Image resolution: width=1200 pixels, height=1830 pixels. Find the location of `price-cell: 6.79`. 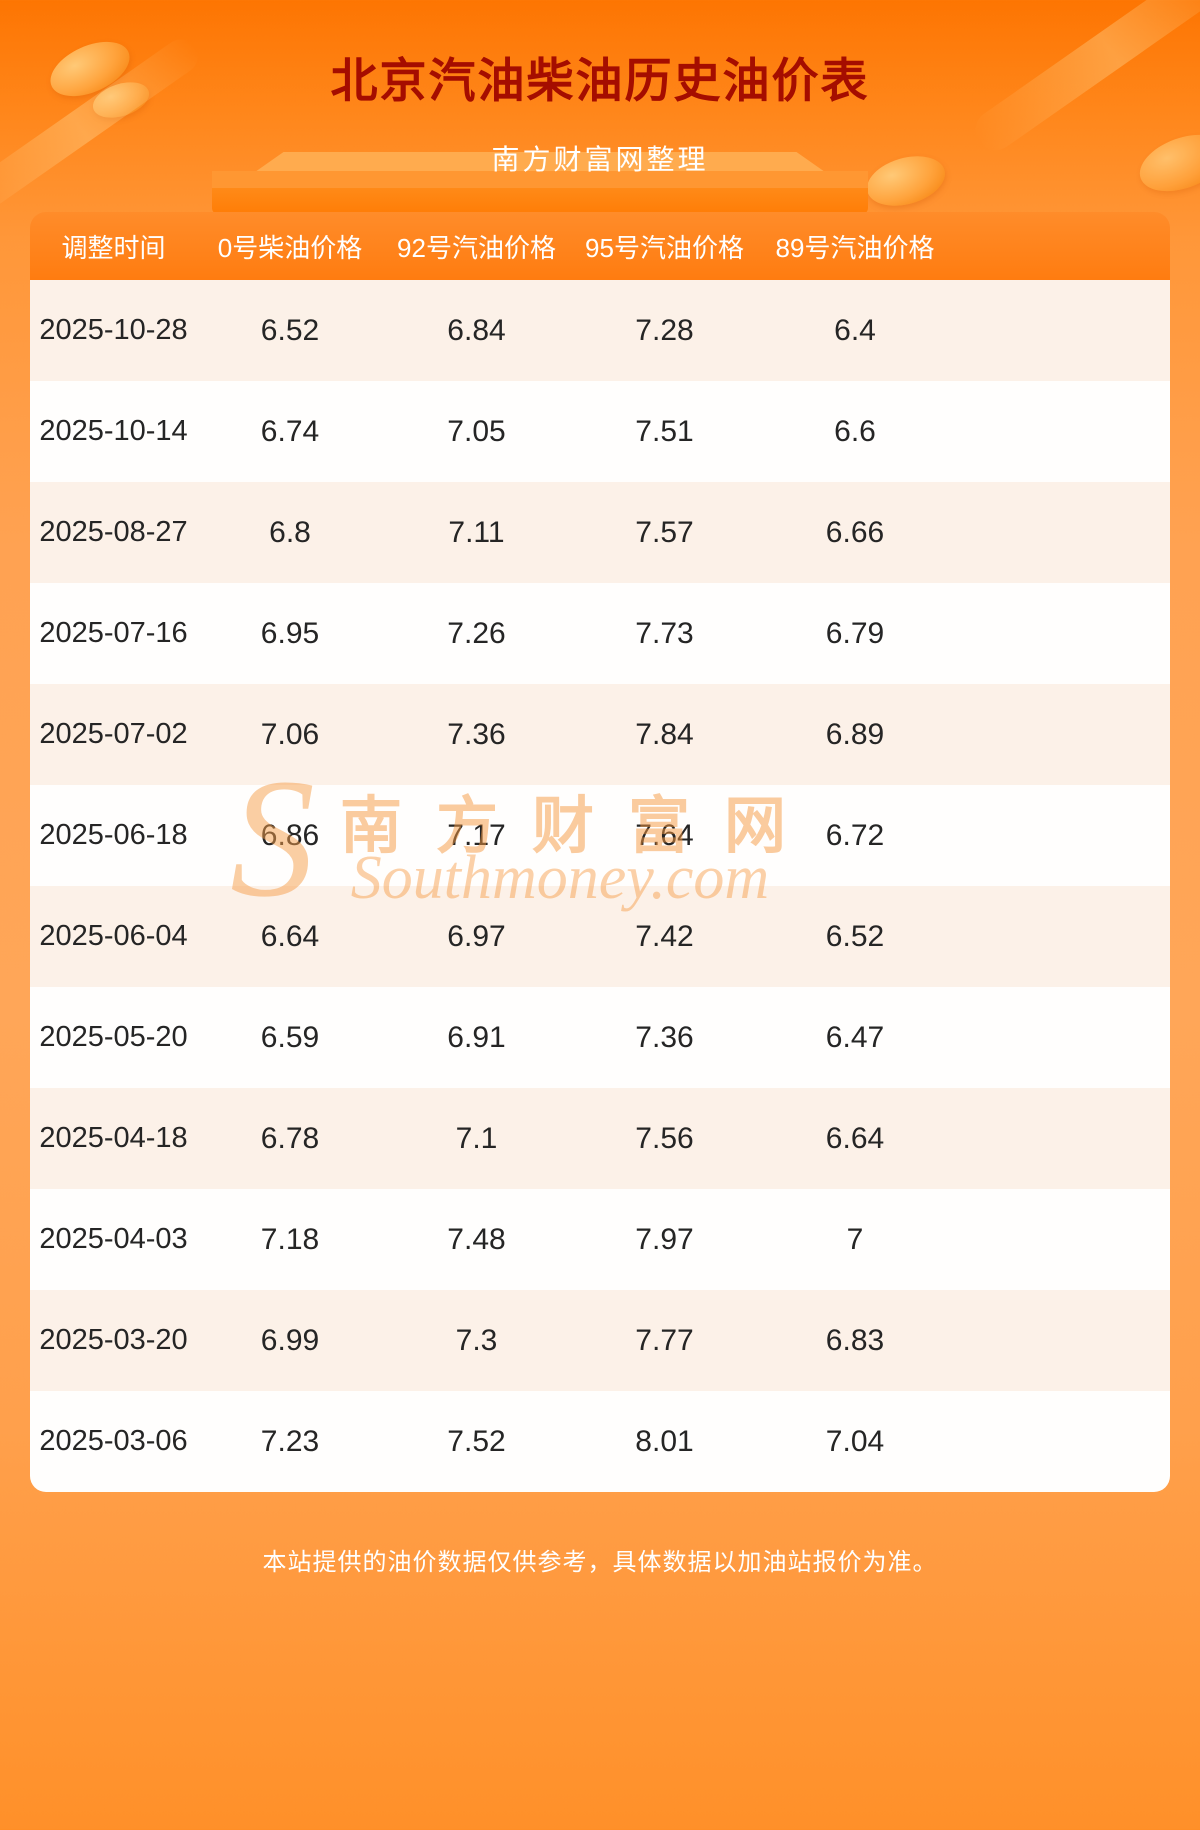

price-cell: 6.79 is located at coordinates (855, 633).